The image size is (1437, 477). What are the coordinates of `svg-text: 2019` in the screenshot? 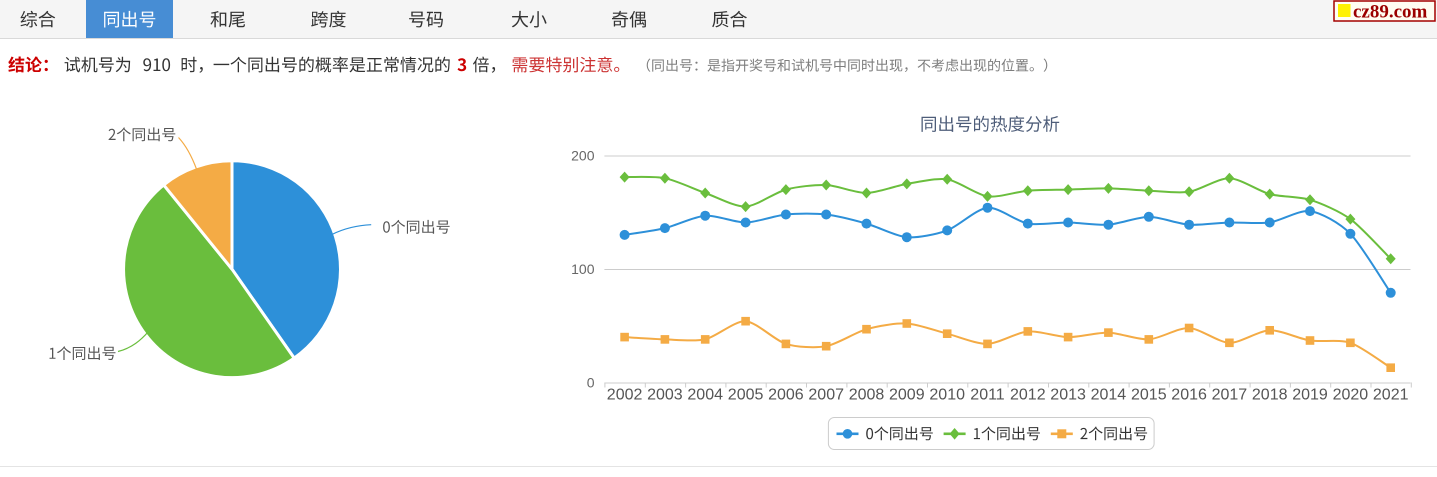 It's located at (1310, 395).